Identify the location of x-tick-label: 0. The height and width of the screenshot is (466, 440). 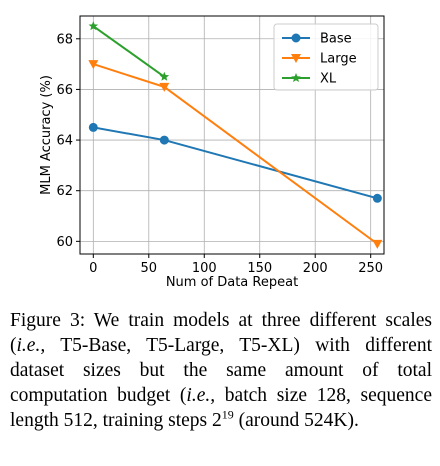
(93, 268).